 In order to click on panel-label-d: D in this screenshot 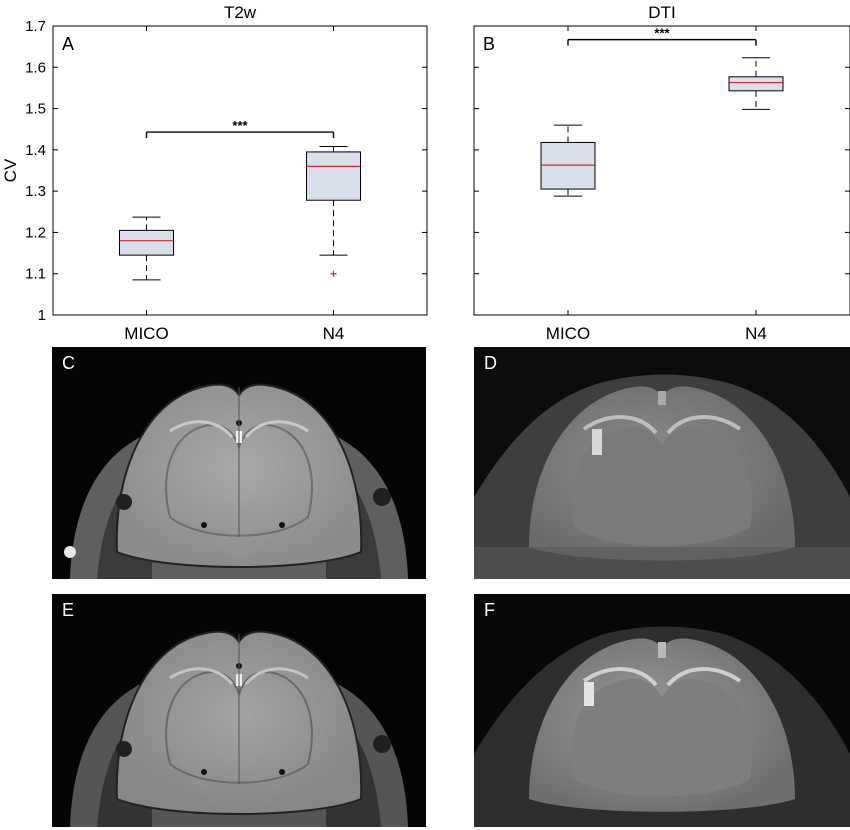, I will do `click(490, 363)`.